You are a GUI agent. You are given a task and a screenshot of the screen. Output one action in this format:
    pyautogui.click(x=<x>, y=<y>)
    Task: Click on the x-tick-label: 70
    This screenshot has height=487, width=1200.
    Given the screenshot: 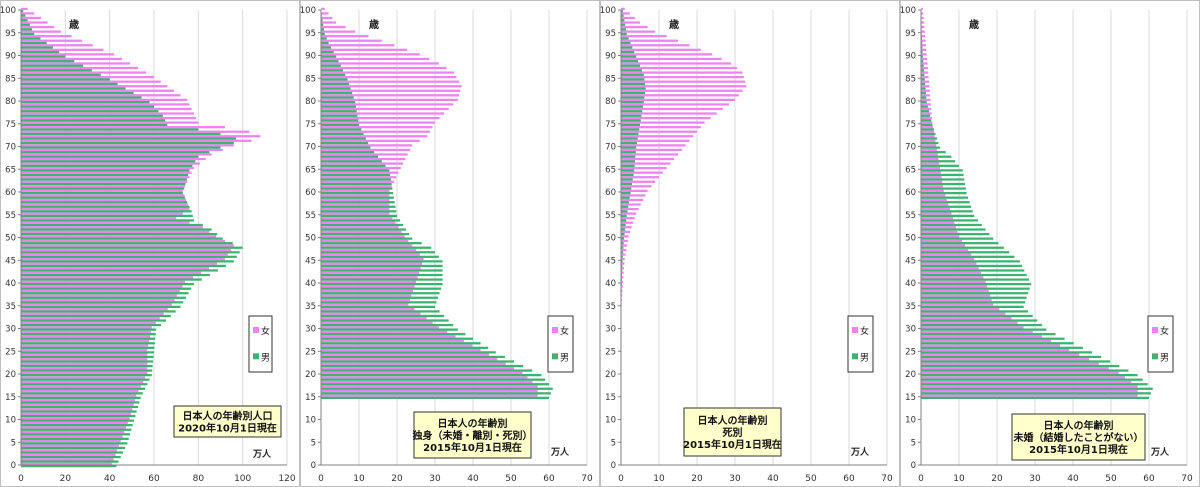 What is the action you would take?
    pyautogui.click(x=887, y=479)
    